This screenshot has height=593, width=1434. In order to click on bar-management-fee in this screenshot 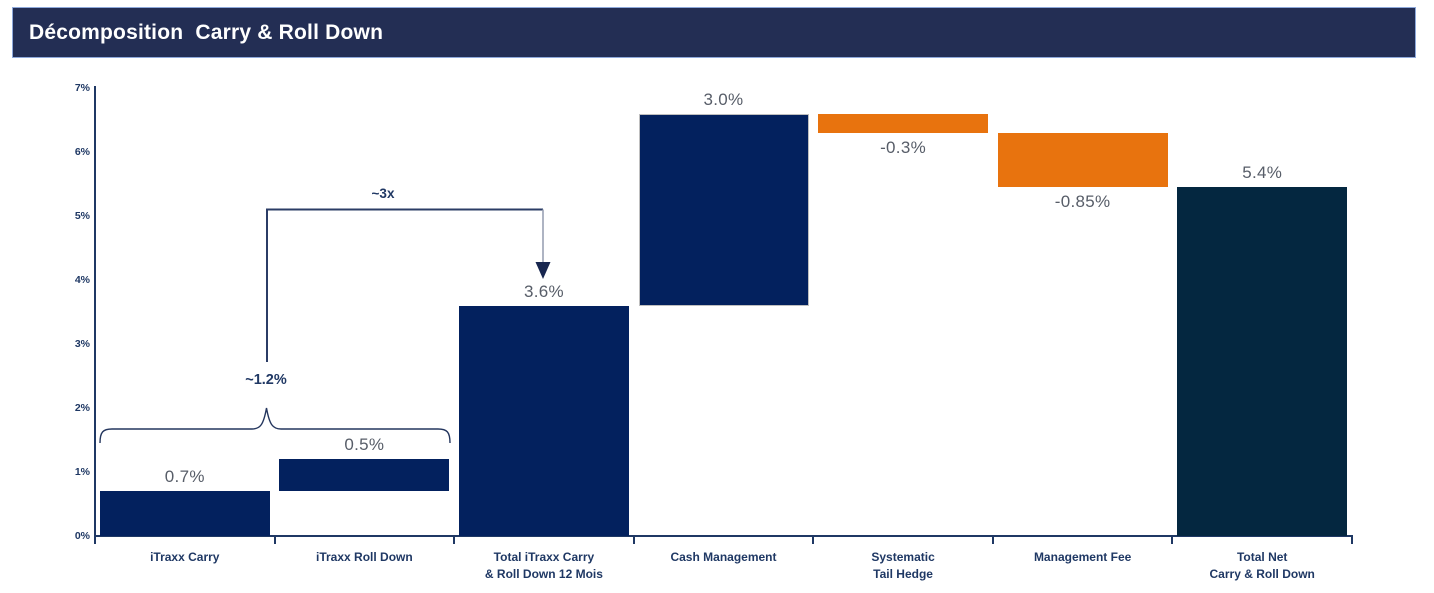, I will do `click(1082, 160)`.